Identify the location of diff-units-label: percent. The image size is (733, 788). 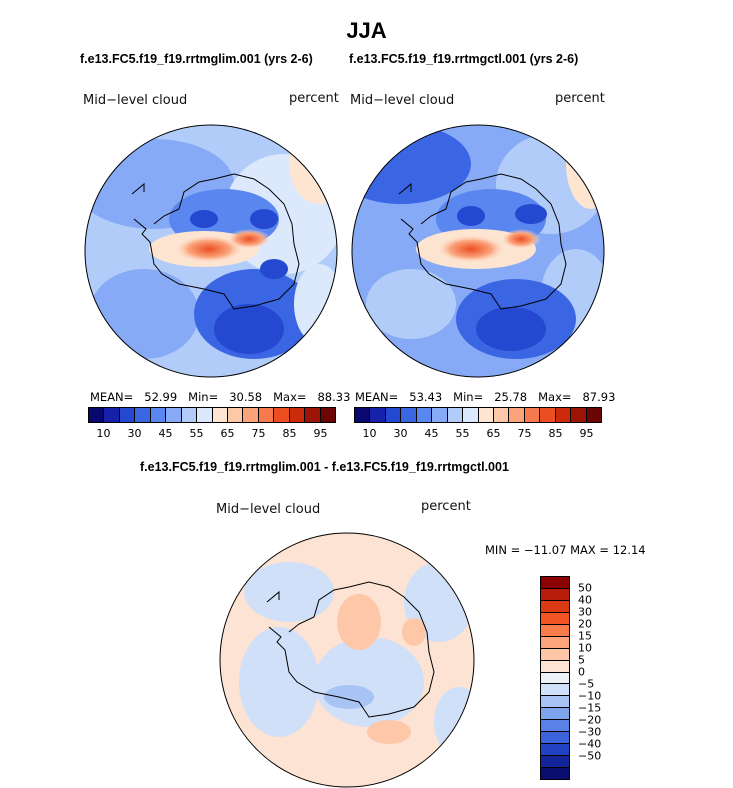
(446, 506).